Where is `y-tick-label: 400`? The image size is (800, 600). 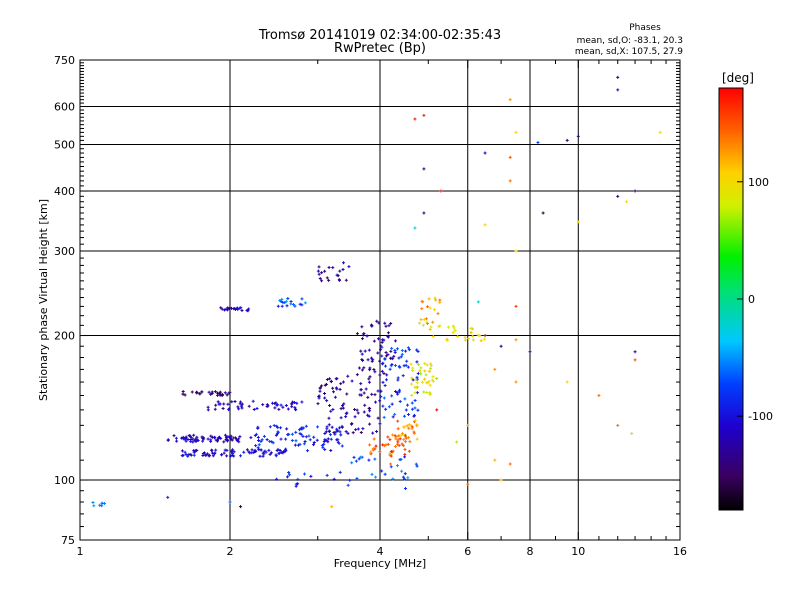
y-tick-label: 400 is located at coordinates (64, 191).